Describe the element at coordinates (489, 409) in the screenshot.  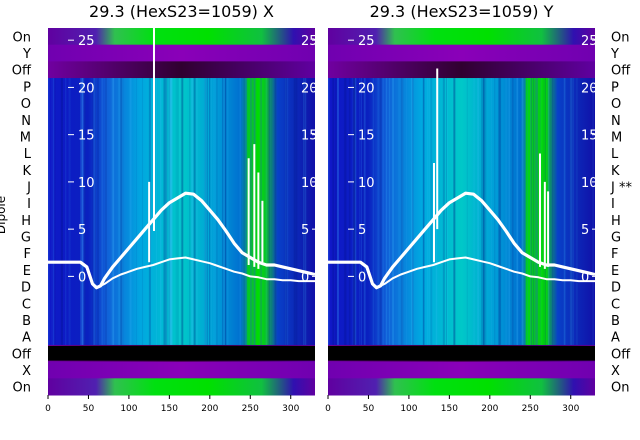
I see `x-tick-label: 200` at that location.